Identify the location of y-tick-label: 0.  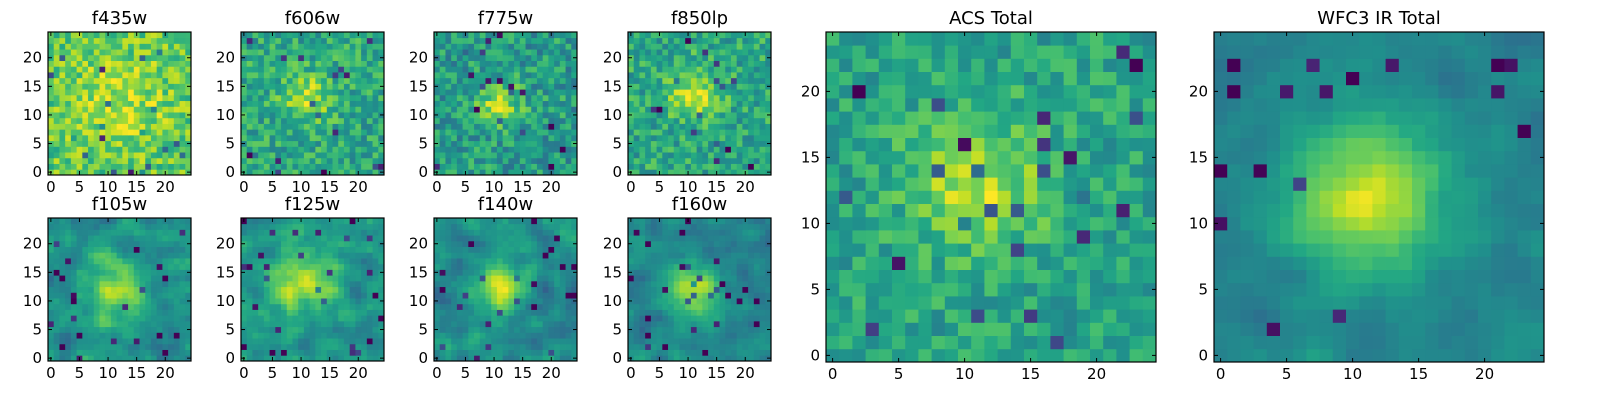
(230, 172).